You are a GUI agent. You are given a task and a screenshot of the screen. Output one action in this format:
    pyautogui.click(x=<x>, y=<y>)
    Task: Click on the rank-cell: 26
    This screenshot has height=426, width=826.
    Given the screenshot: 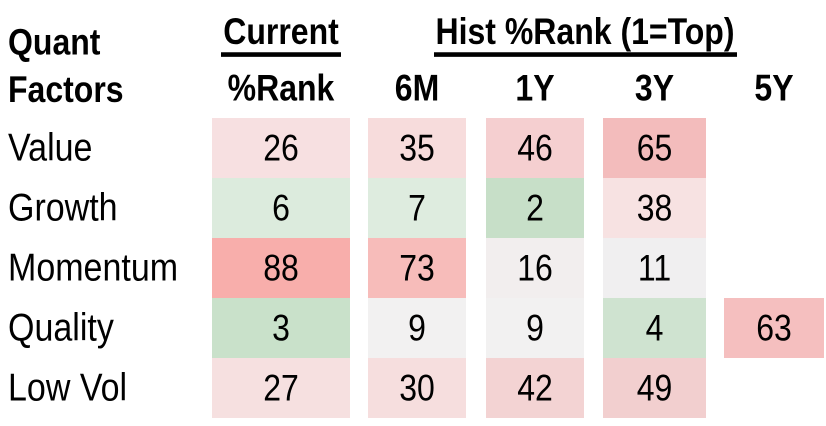 What is the action you would take?
    pyautogui.click(x=281, y=148)
    